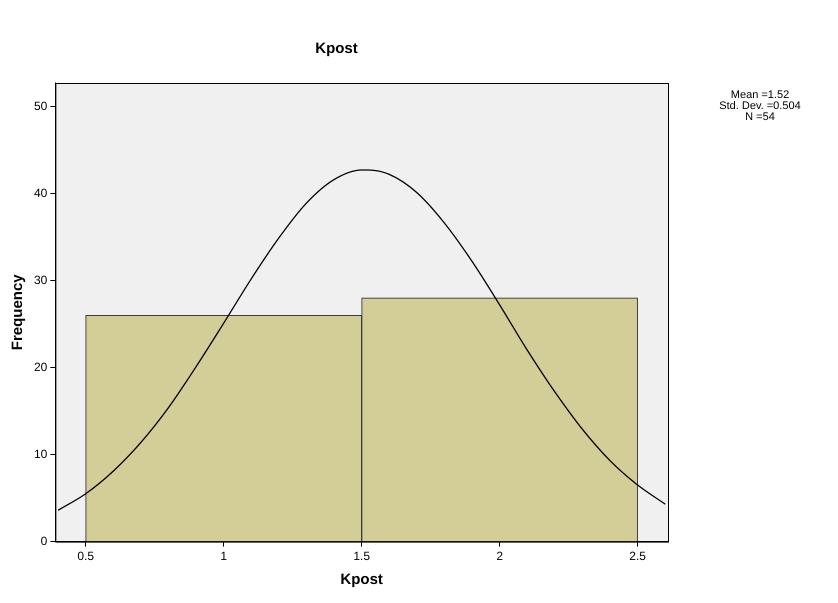  I want to click on x-axis-title: Kpost, so click(361, 579).